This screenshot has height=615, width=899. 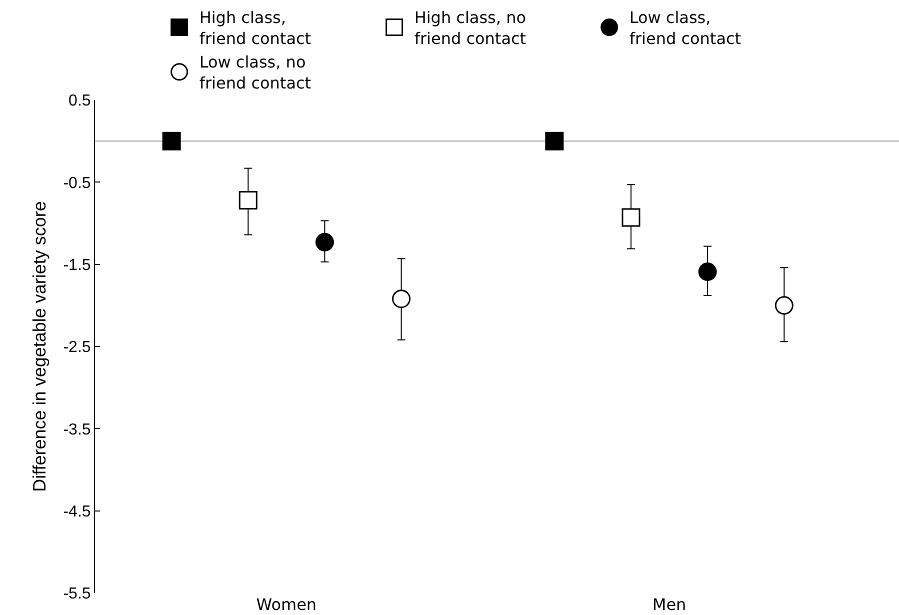 I want to click on x-tick-label: Women, so click(x=286, y=604).